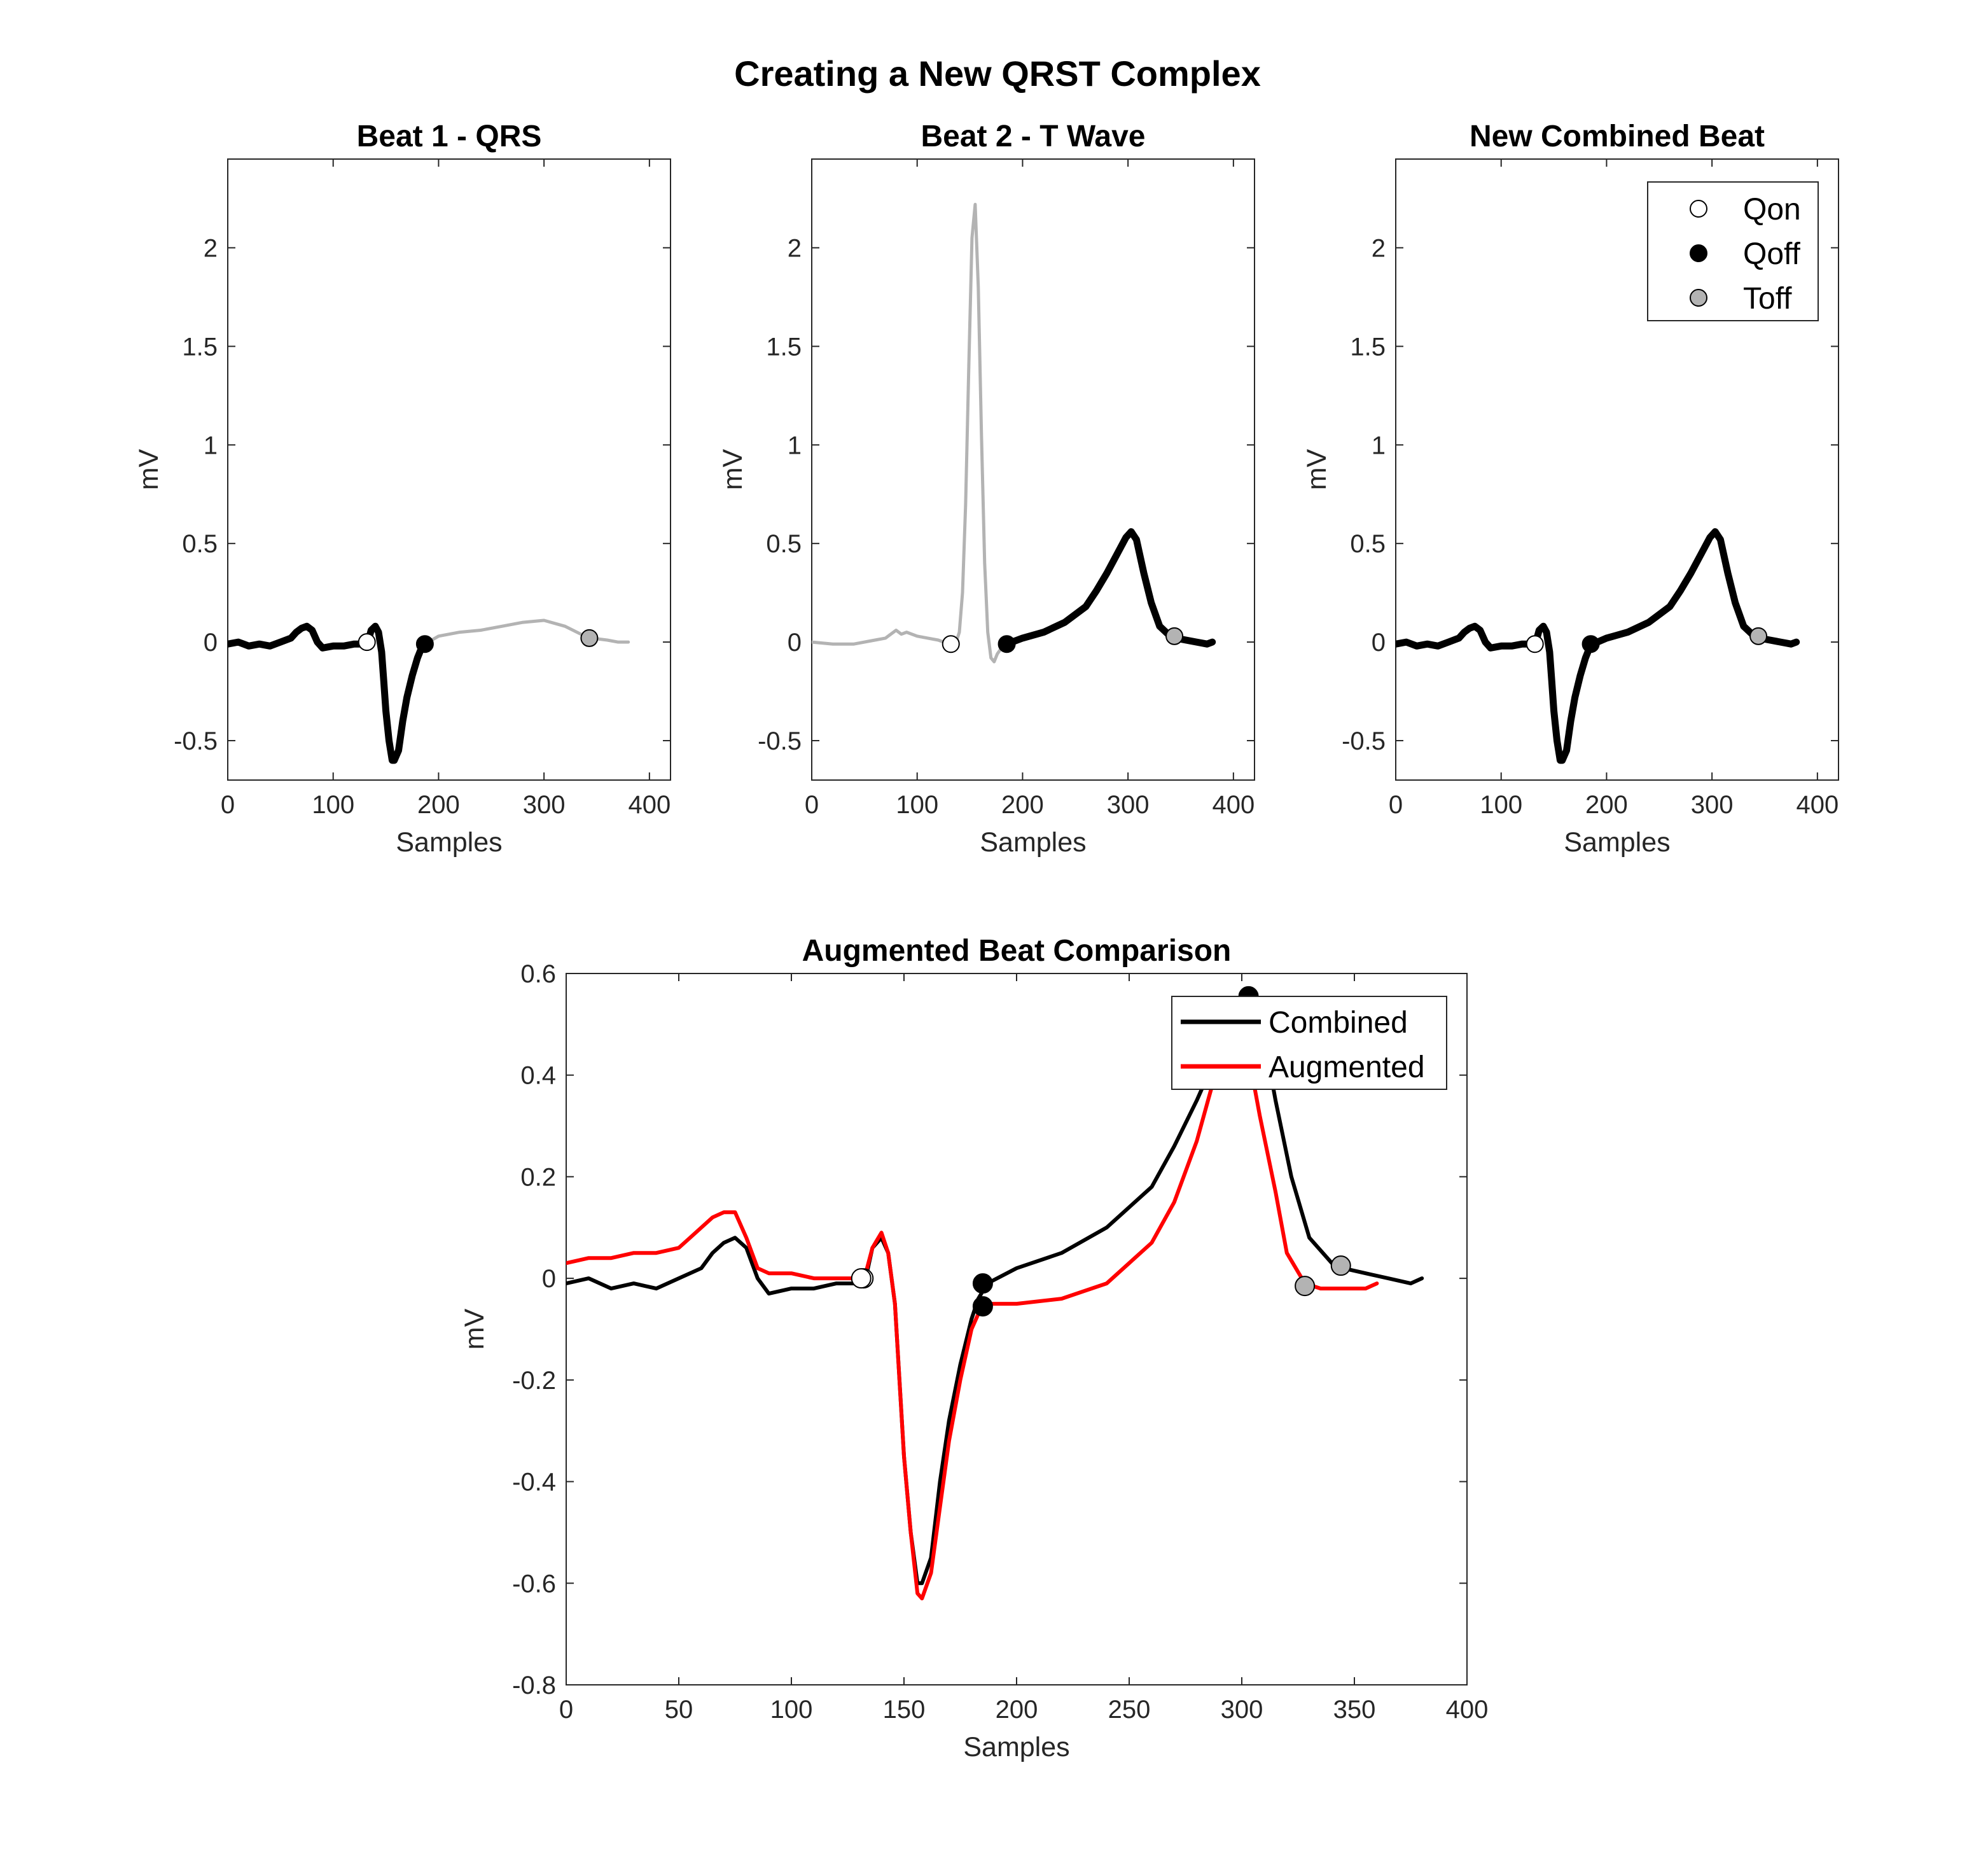 This screenshot has height=1856, width=1988. Describe the element at coordinates (538, 1076) in the screenshot. I see `y-tick-label: 0.4` at that location.